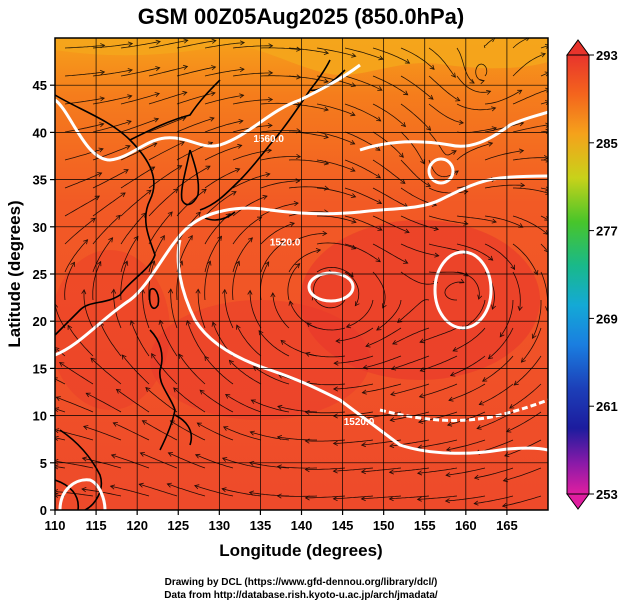 This screenshot has width=619, height=605. I want to click on hot-core-south, so click(260, 360).